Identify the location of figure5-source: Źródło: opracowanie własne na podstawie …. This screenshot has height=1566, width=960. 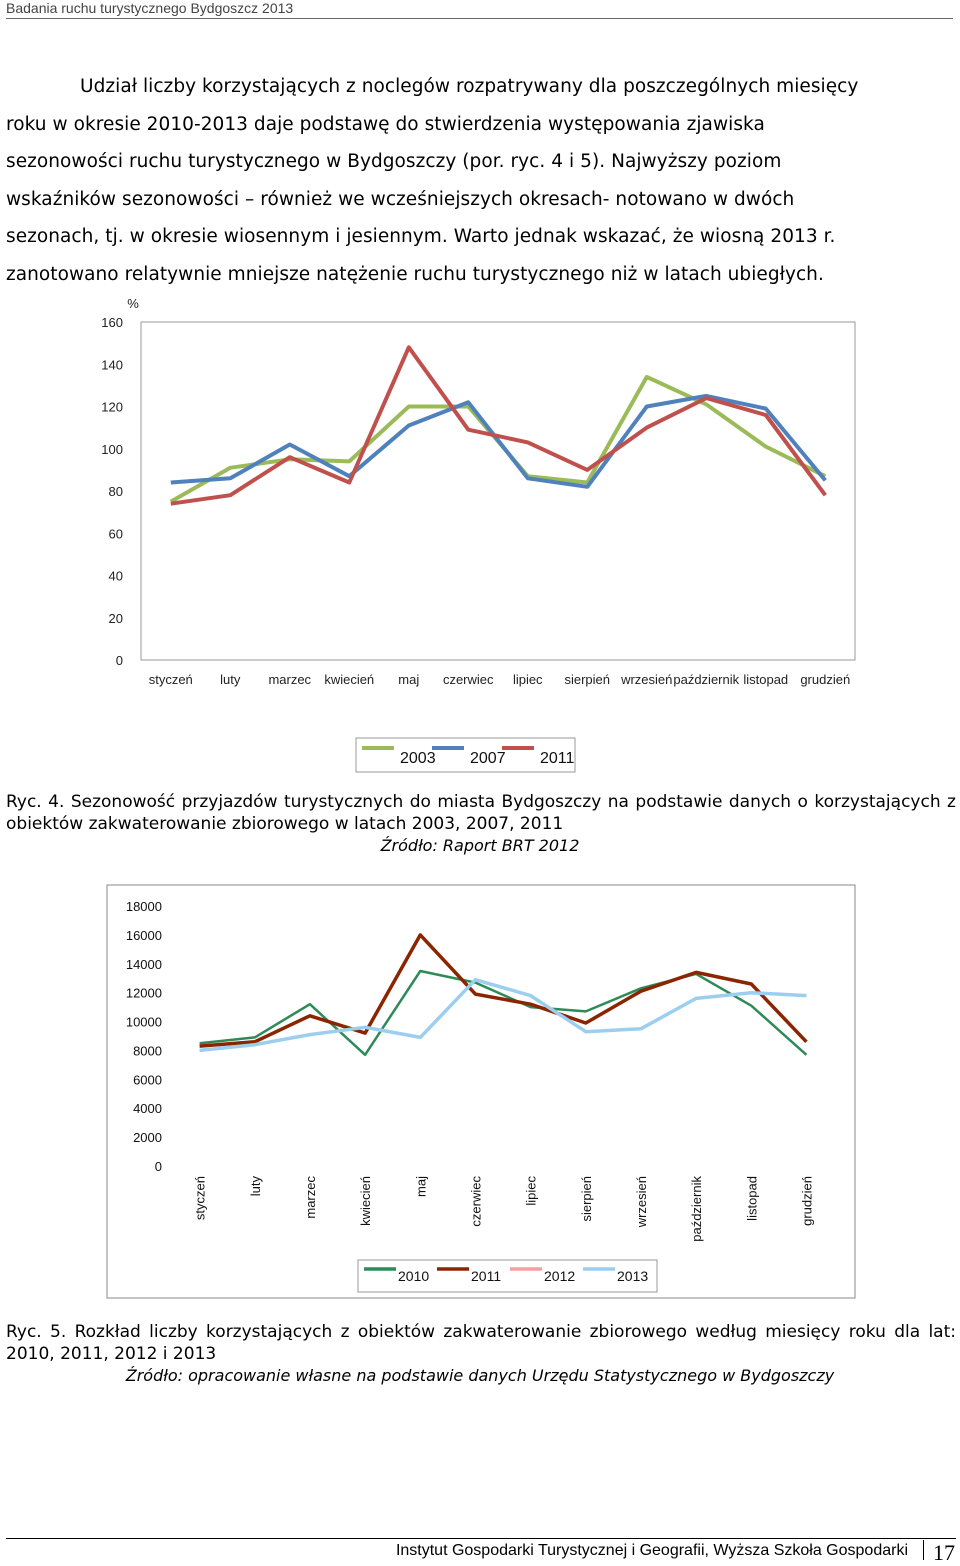
(480, 1375).